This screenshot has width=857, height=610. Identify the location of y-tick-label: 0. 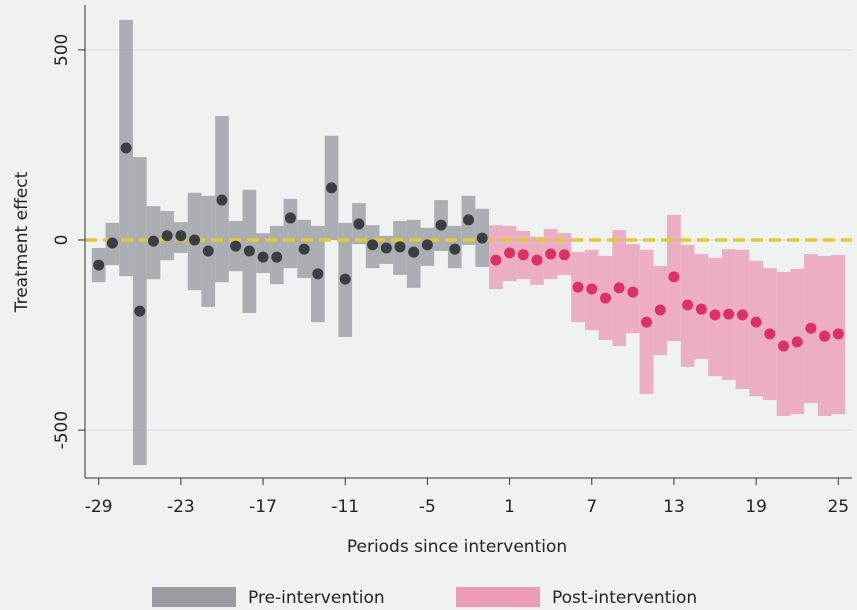
(62, 240).